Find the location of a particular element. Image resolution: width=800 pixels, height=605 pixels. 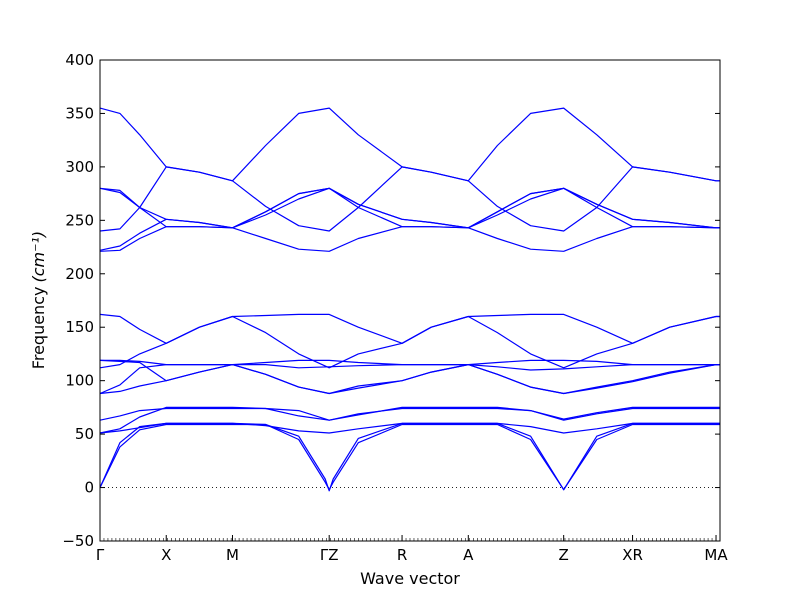

y-tick-label: 350 is located at coordinates (79, 113).